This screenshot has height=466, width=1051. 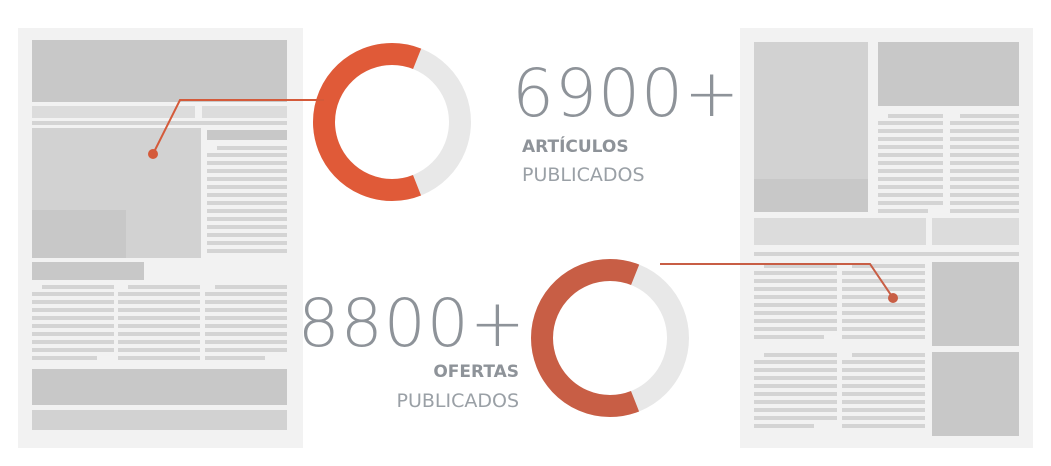 What do you see at coordinates (948, 74) in the screenshot?
I see `headline-block` at bounding box center [948, 74].